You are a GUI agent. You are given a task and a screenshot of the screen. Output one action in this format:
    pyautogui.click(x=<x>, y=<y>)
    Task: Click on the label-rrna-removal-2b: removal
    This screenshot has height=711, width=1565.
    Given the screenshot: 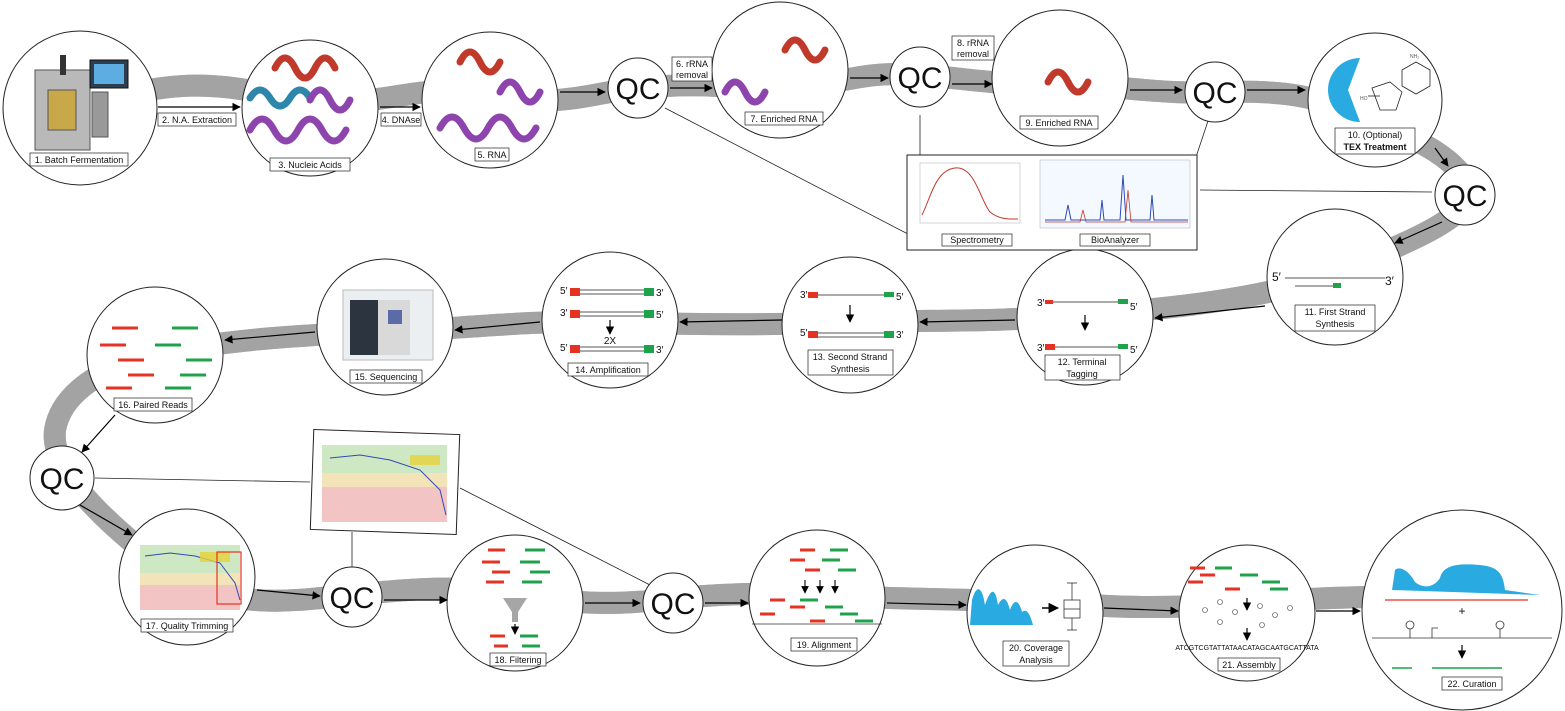 What is the action you would take?
    pyautogui.click(x=973, y=54)
    